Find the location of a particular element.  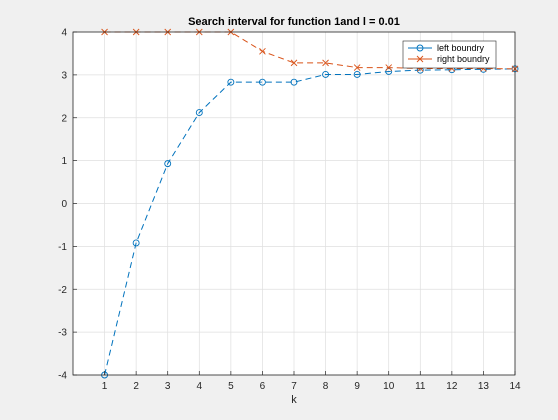

x-tick-label: 7 is located at coordinates (294, 386).